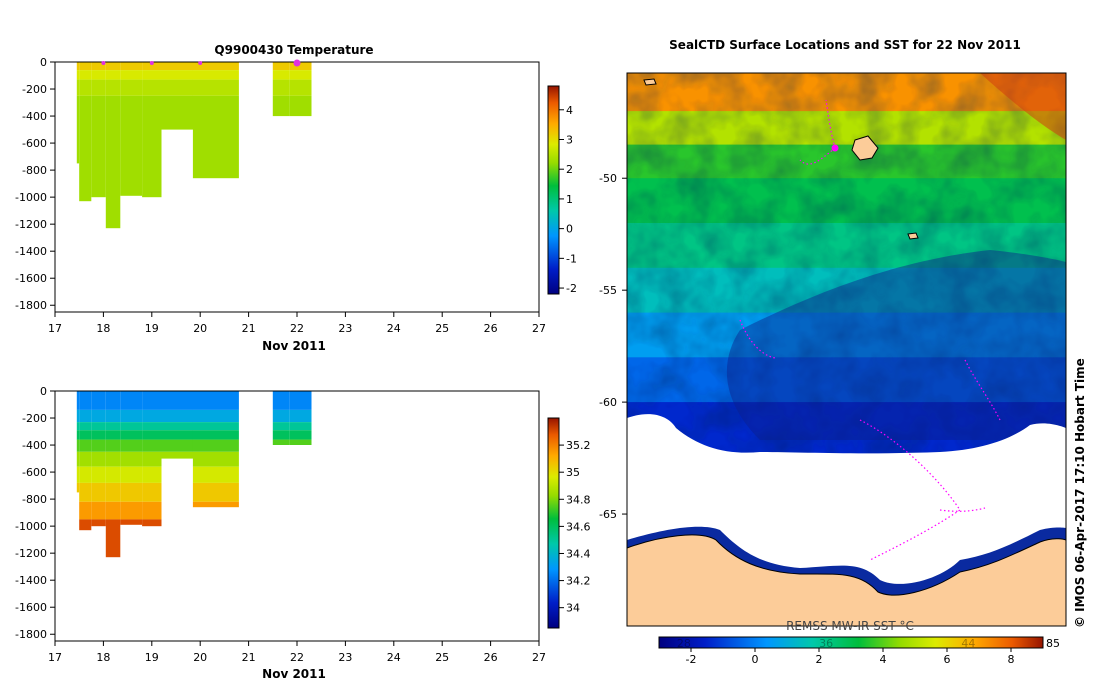 The height and width of the screenshot is (700, 1099). I want to click on date-tick-label: 23, so click(345, 328).